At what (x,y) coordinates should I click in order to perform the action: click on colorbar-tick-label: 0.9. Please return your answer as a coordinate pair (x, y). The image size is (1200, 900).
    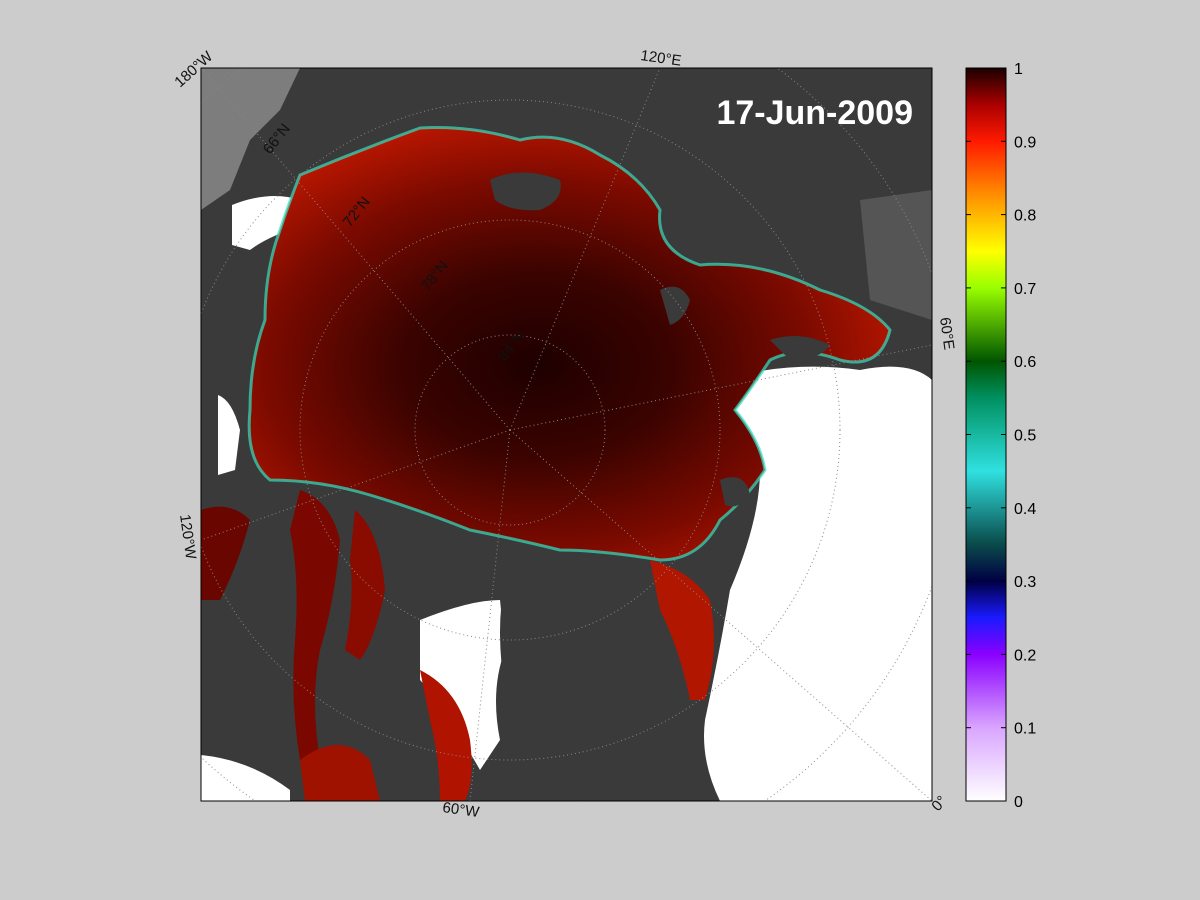
    Looking at the image, I should click on (1025, 142).